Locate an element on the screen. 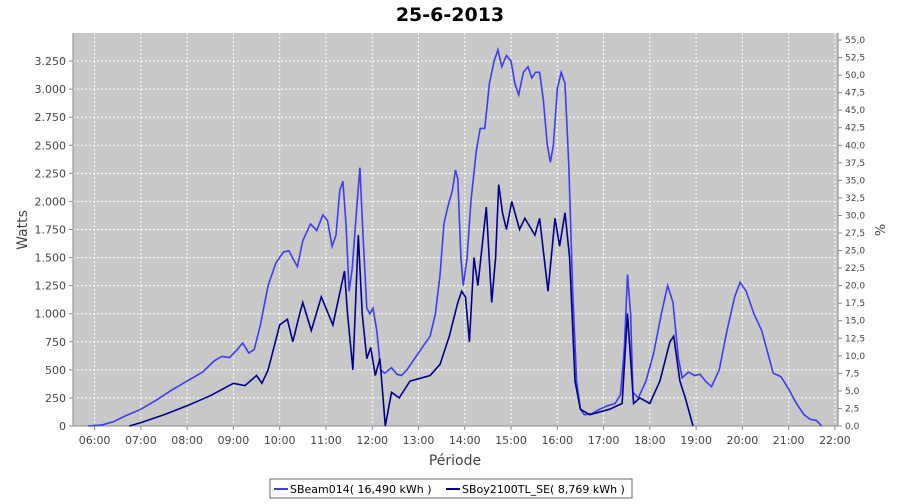  y2-tick-label: 27,5 is located at coordinates (855, 234).